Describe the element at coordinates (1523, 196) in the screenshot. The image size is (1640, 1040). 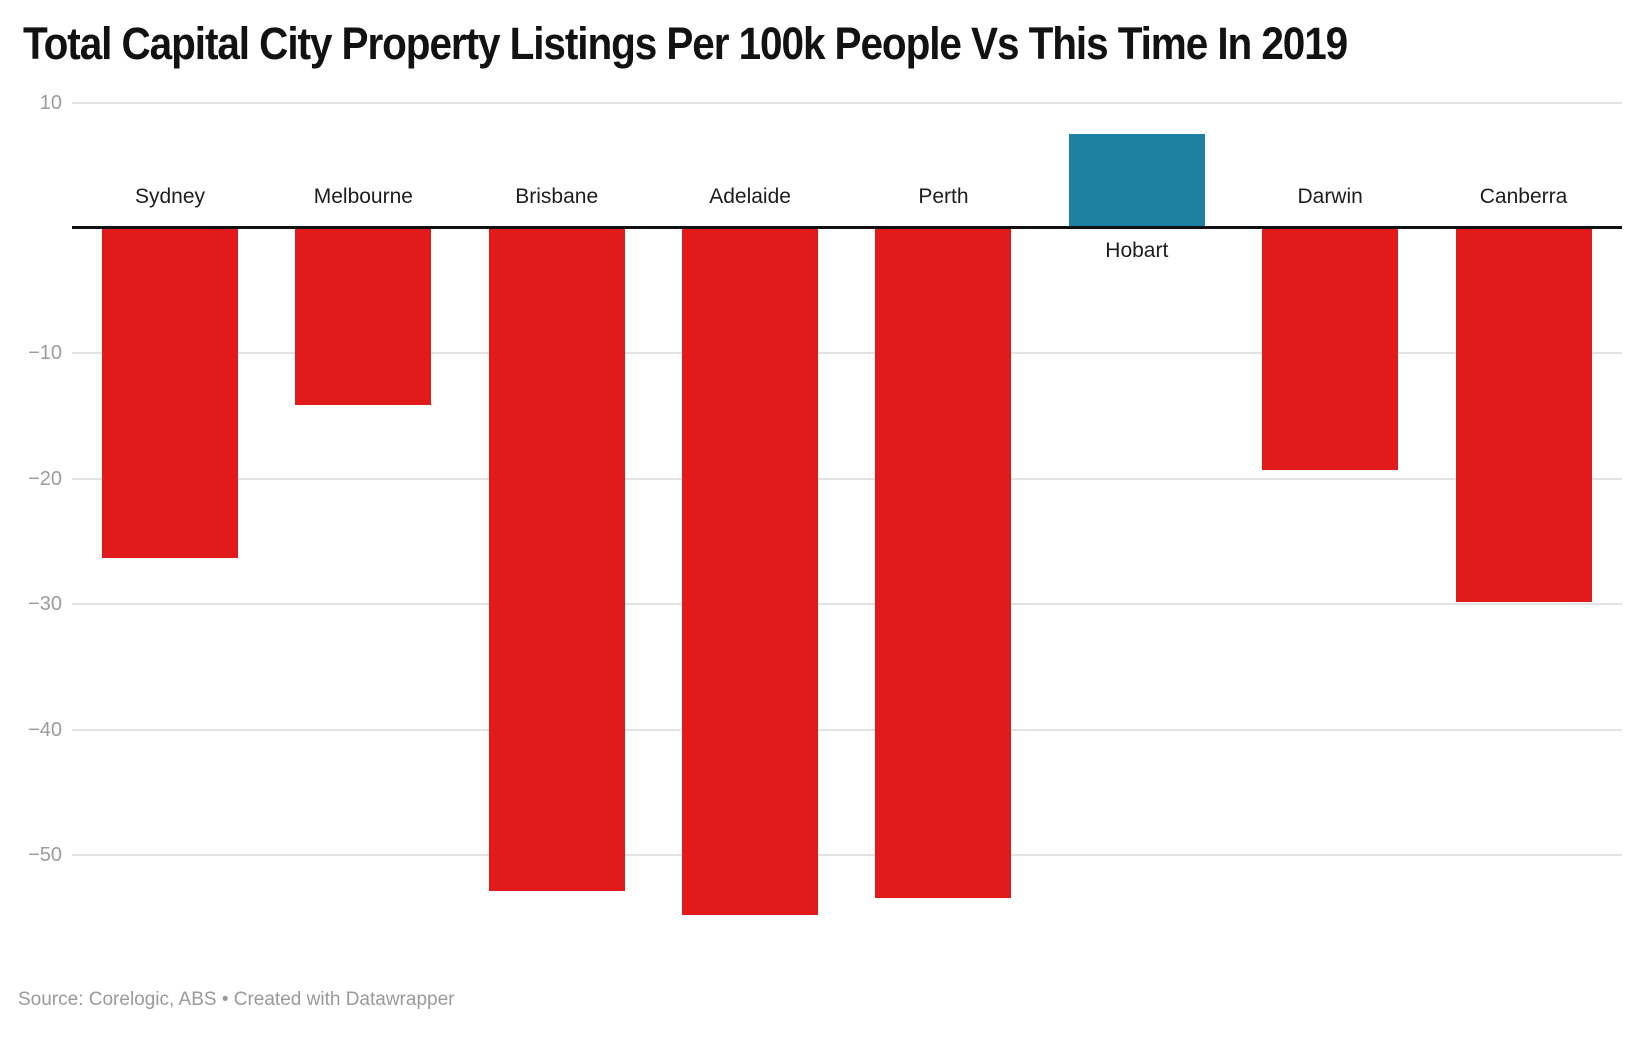
I see `category-label-canberra: Canberra` at that location.